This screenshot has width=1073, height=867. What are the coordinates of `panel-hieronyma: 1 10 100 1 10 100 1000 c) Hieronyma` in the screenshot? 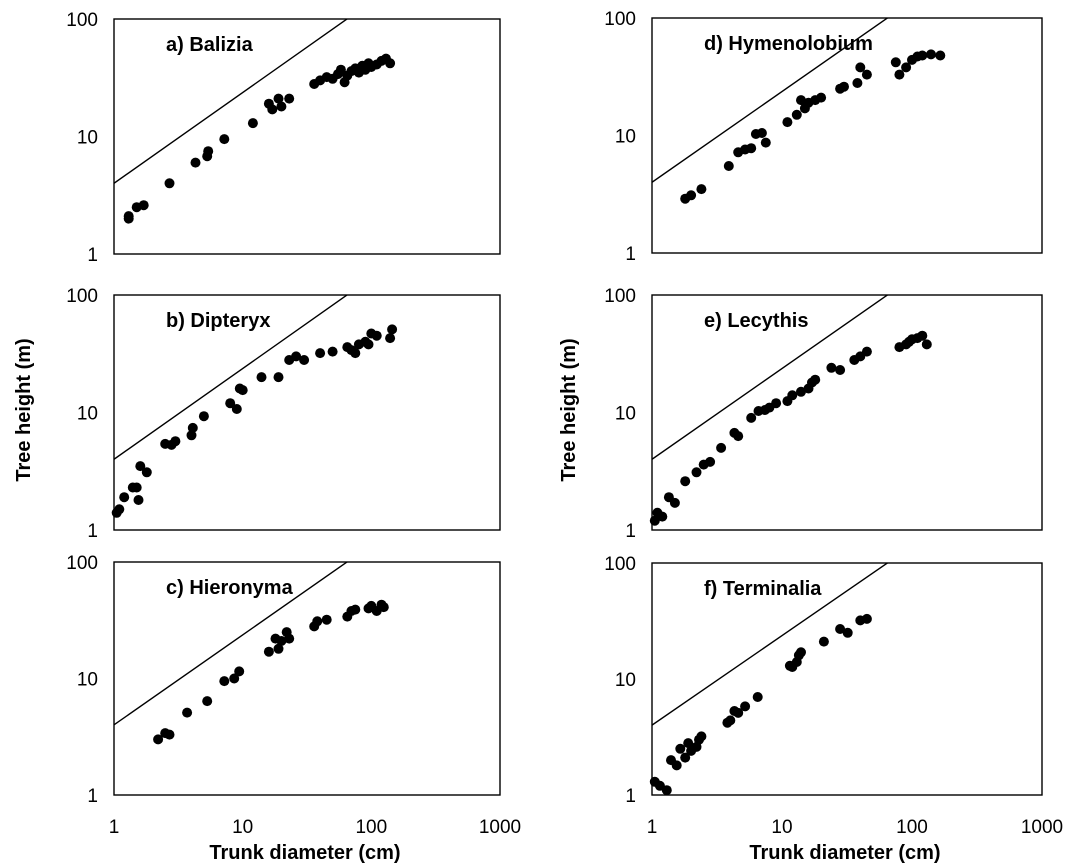 It's located at (293, 695).